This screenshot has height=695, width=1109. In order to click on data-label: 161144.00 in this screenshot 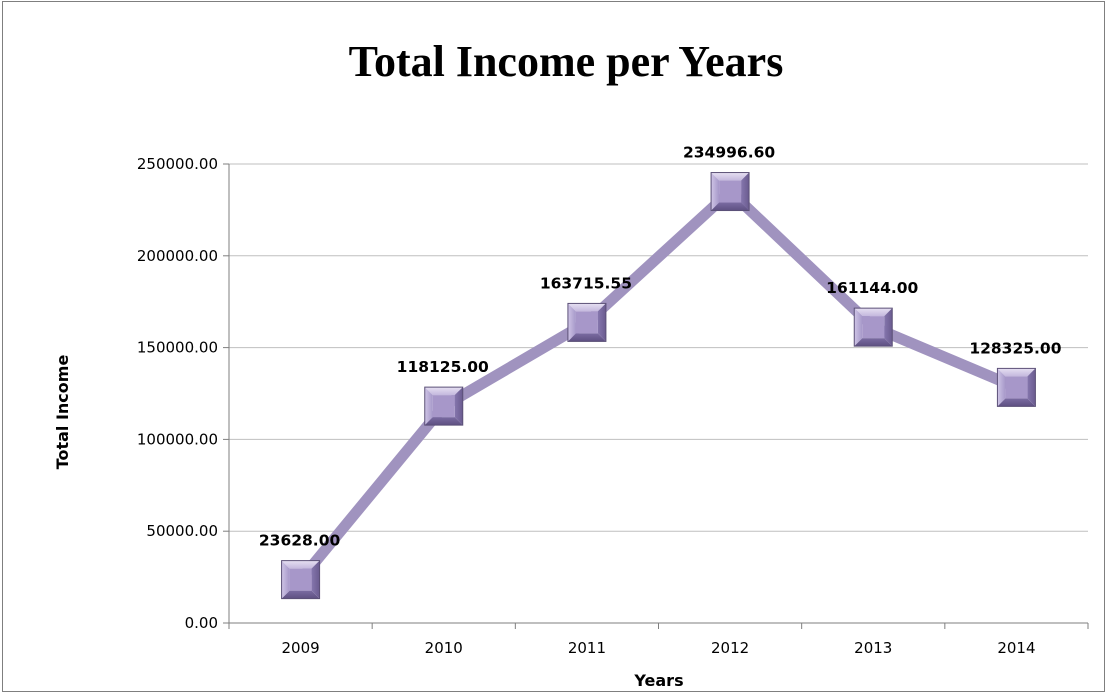, I will do `click(872, 288)`.